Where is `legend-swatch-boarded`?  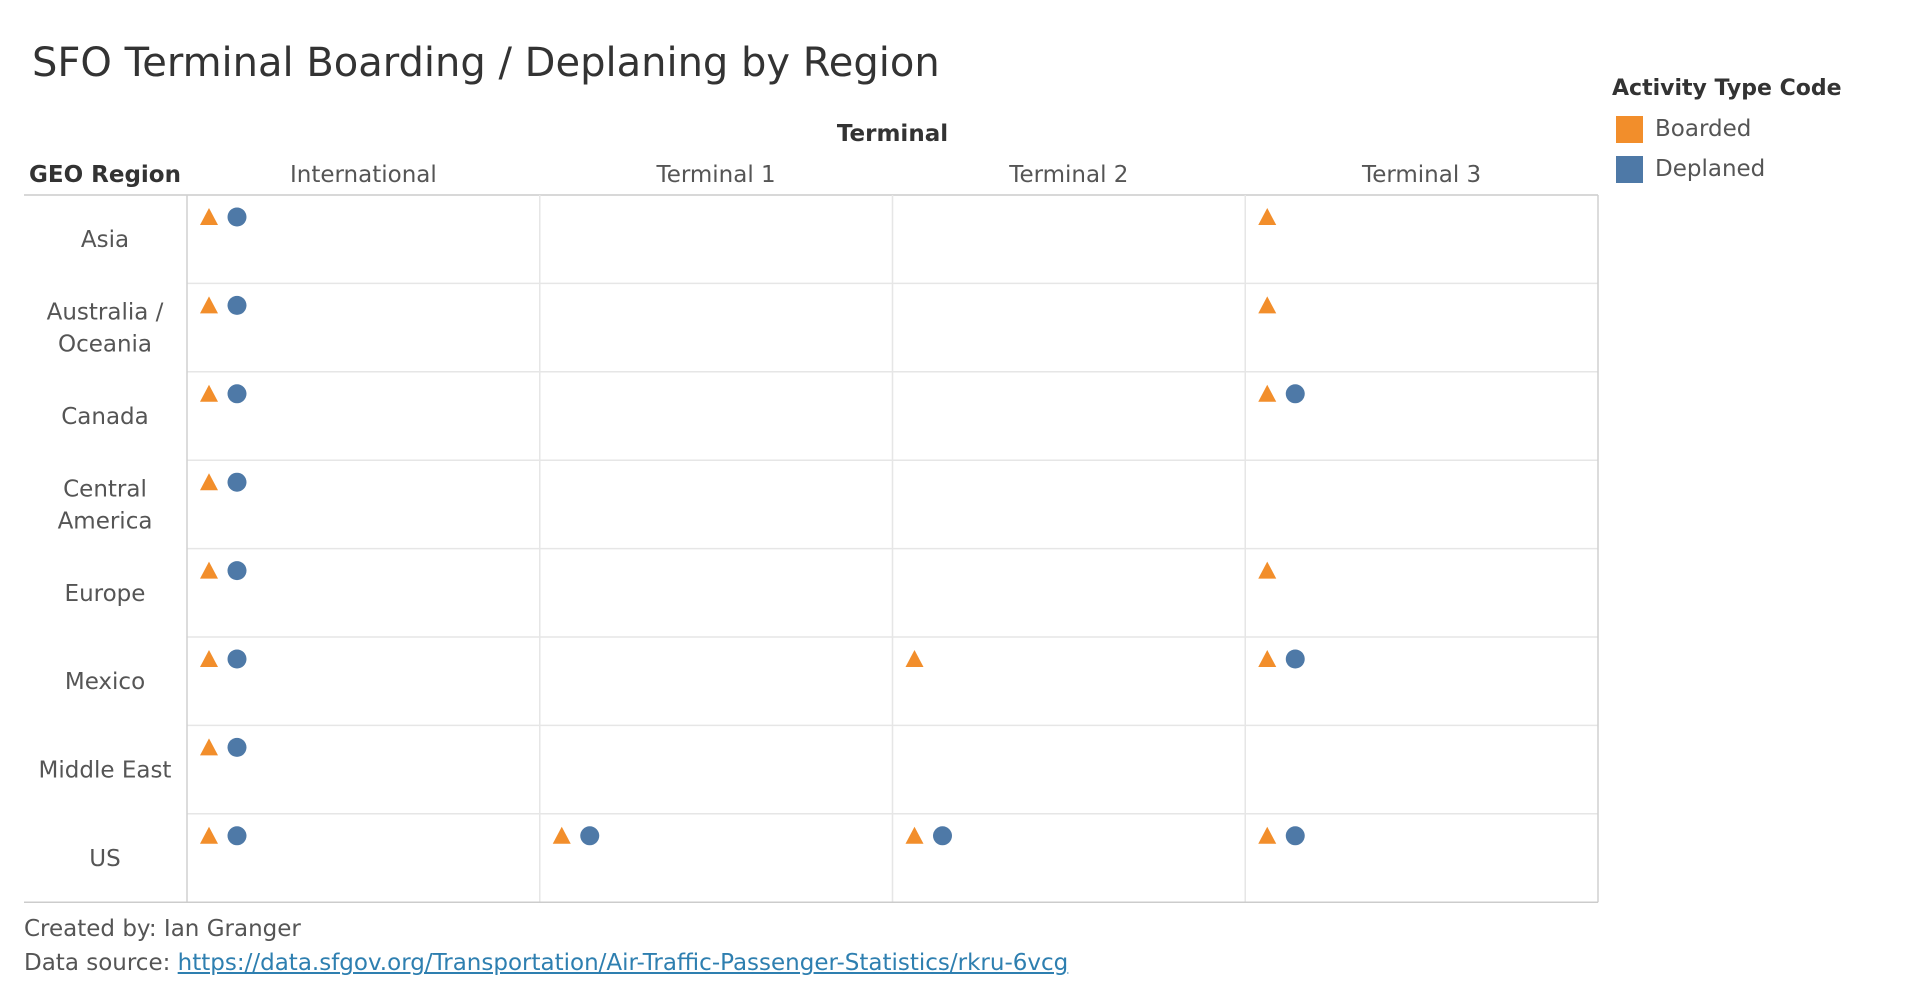
legend-swatch-boarded is located at coordinates (1629, 129).